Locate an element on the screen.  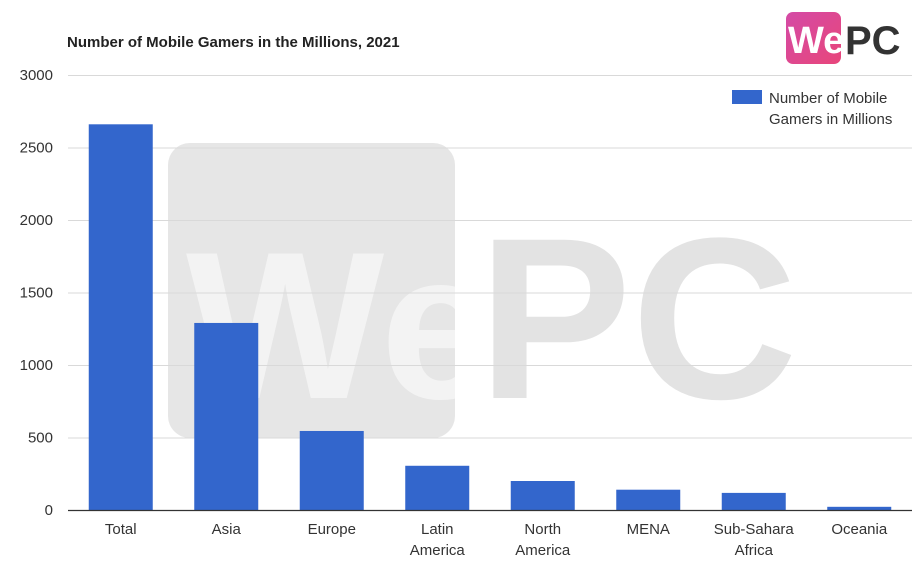
legend-label-line-1: Number of Mobile is located at coordinates (828, 98).